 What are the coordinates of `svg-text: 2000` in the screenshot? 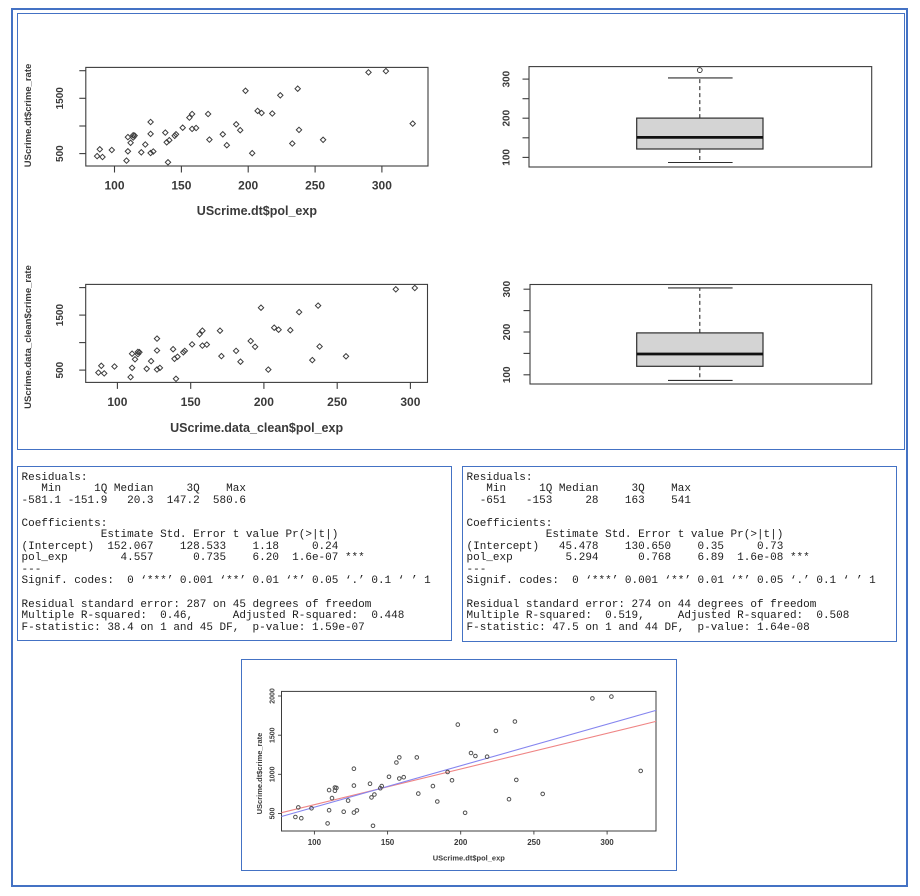 It's located at (273, 696).